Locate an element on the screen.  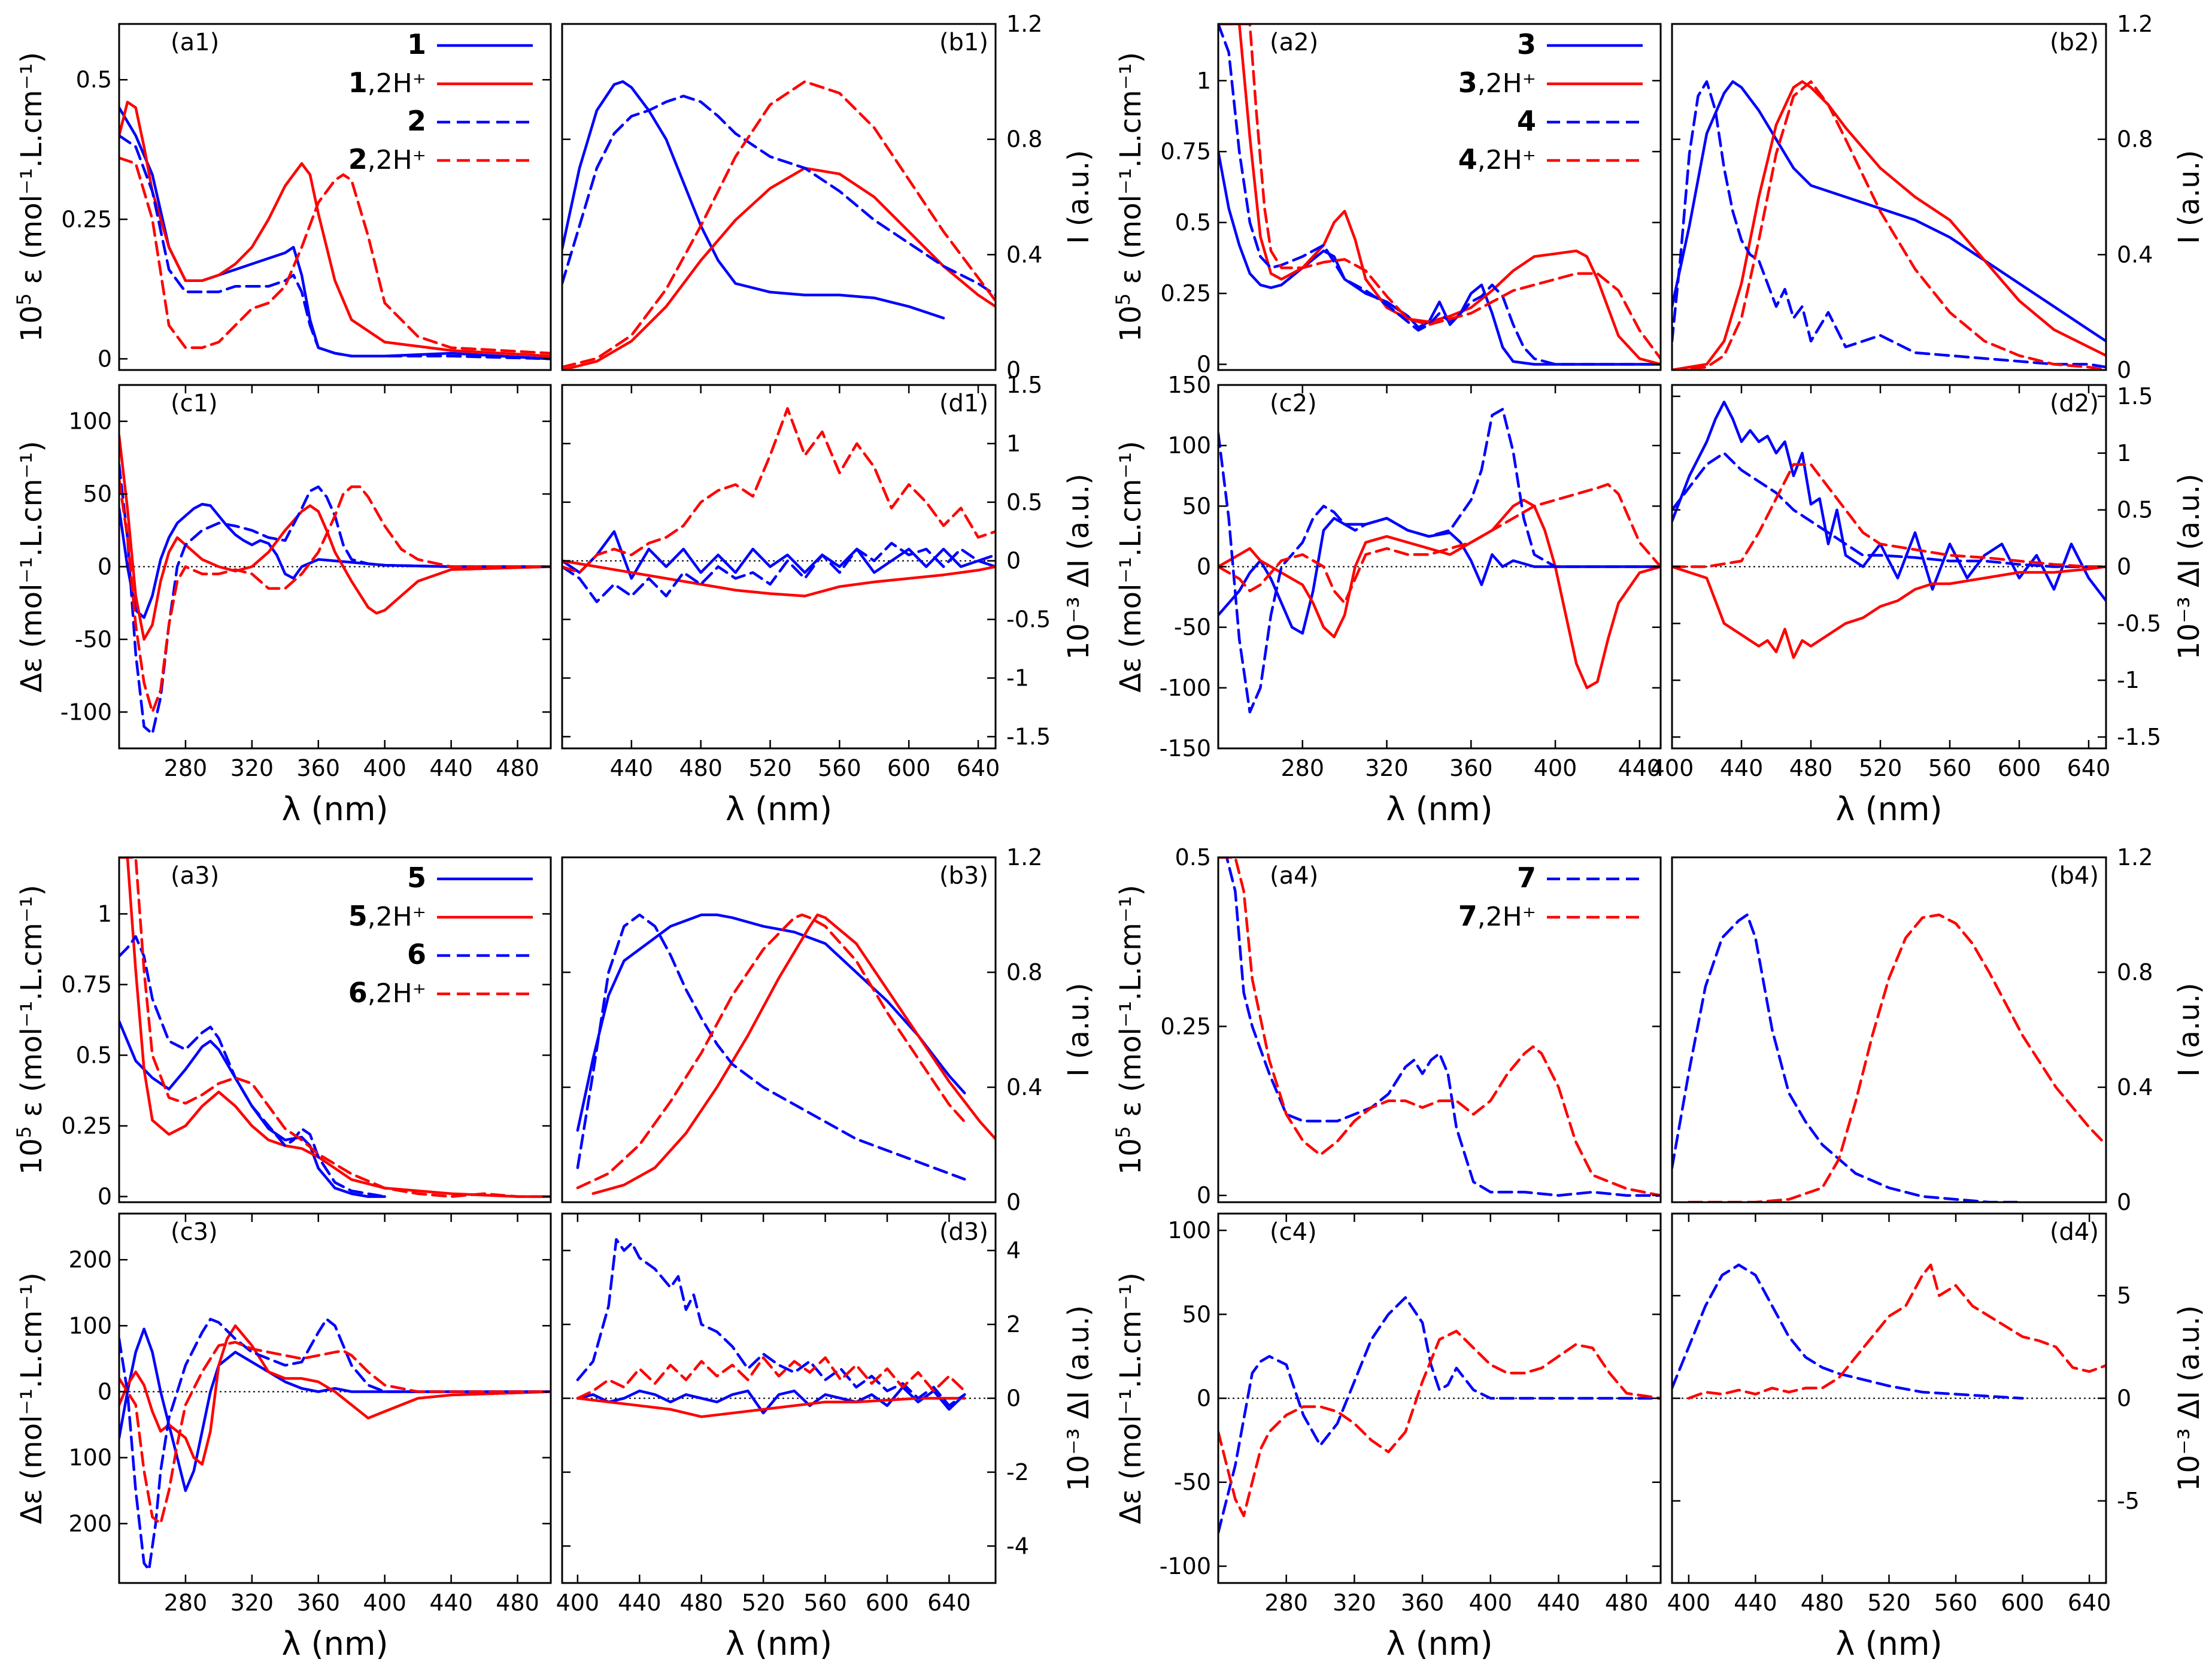
panel-b4: 0 0.4 0.8 1.2 (b4) I (a.u.) is located at coordinates (1938, 1029).